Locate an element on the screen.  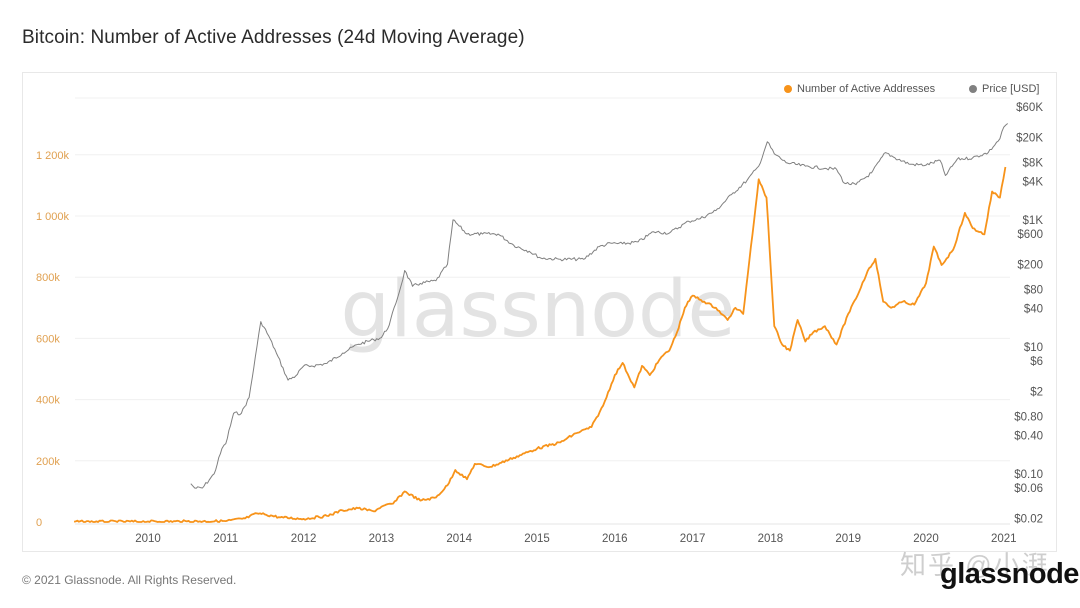
x-tick-label: 2015 is located at coordinates (537, 539).